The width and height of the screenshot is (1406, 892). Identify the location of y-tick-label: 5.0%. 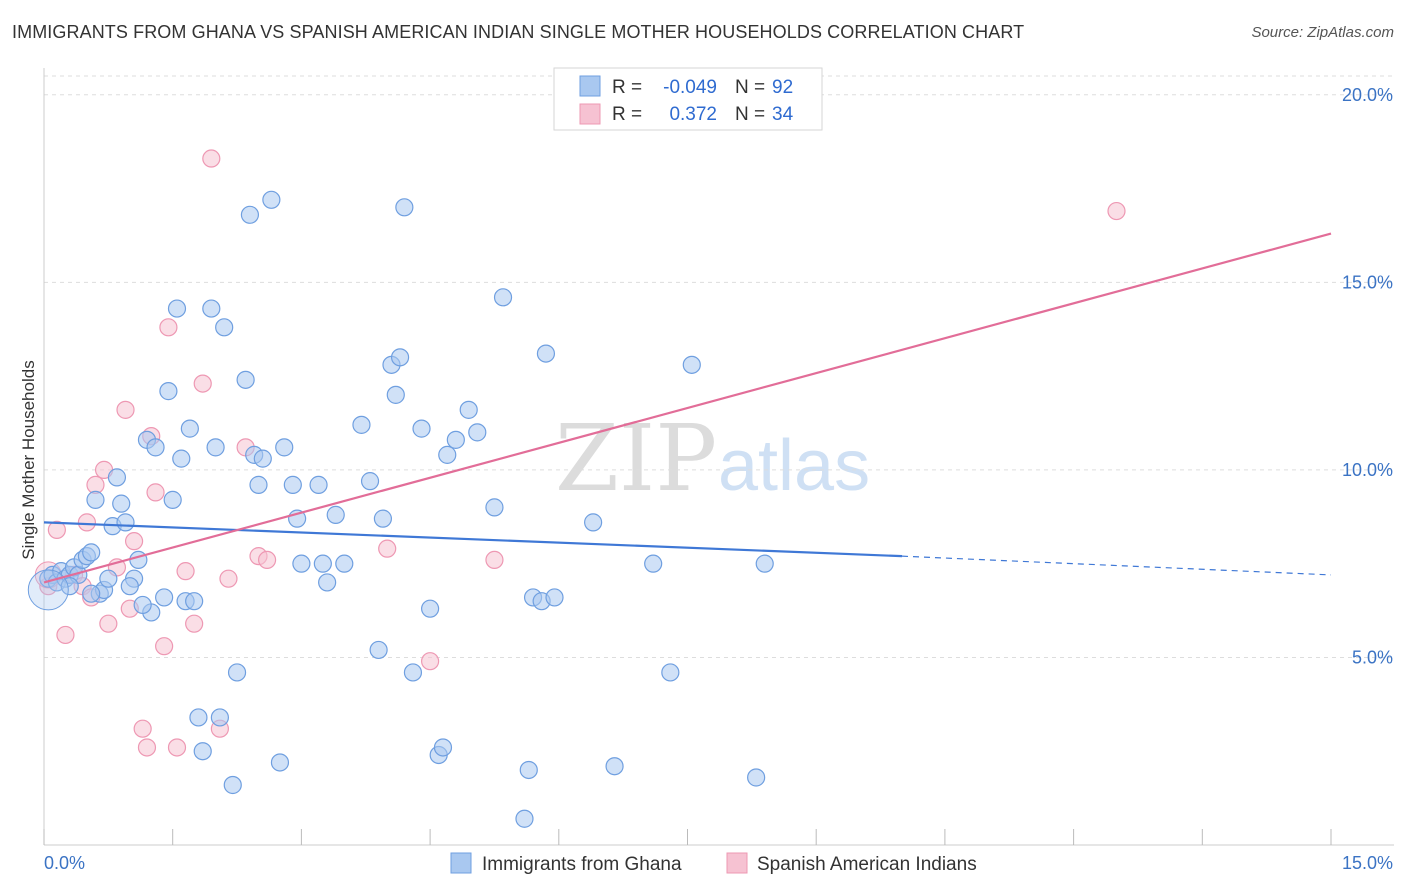
(1372, 657).